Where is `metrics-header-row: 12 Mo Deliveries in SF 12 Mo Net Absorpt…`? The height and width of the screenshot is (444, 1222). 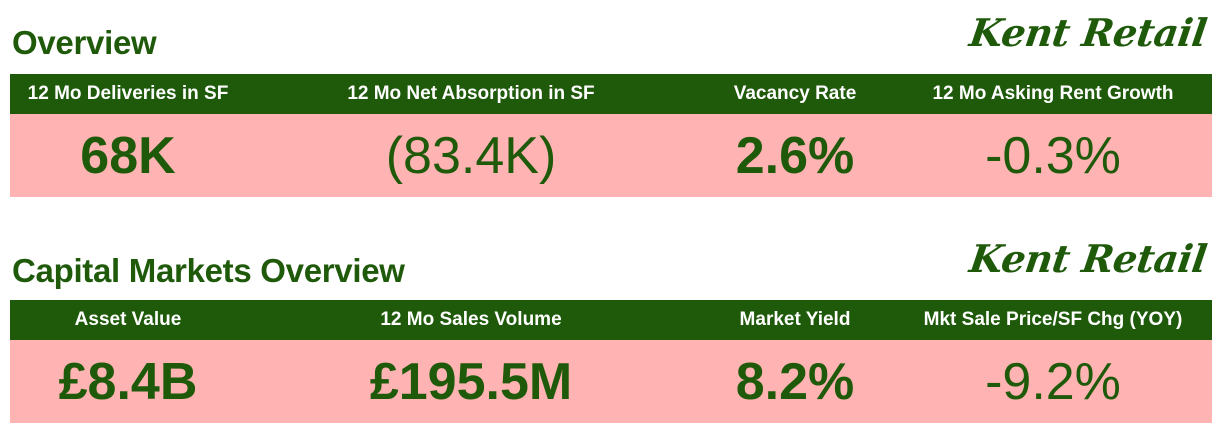
metrics-header-row: 12 Mo Deliveries in SF 12 Mo Net Absorpt… is located at coordinates (611, 94).